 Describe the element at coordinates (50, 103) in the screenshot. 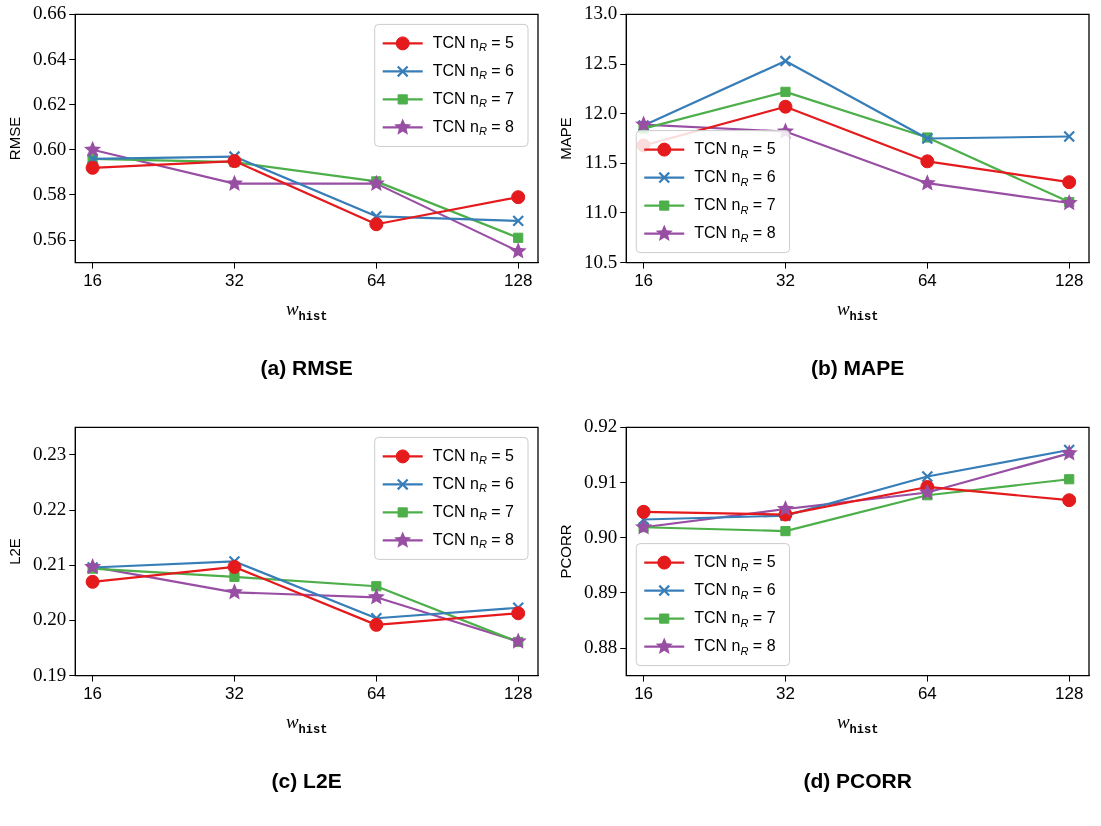

I see `y-tick-label: 0.62` at that location.